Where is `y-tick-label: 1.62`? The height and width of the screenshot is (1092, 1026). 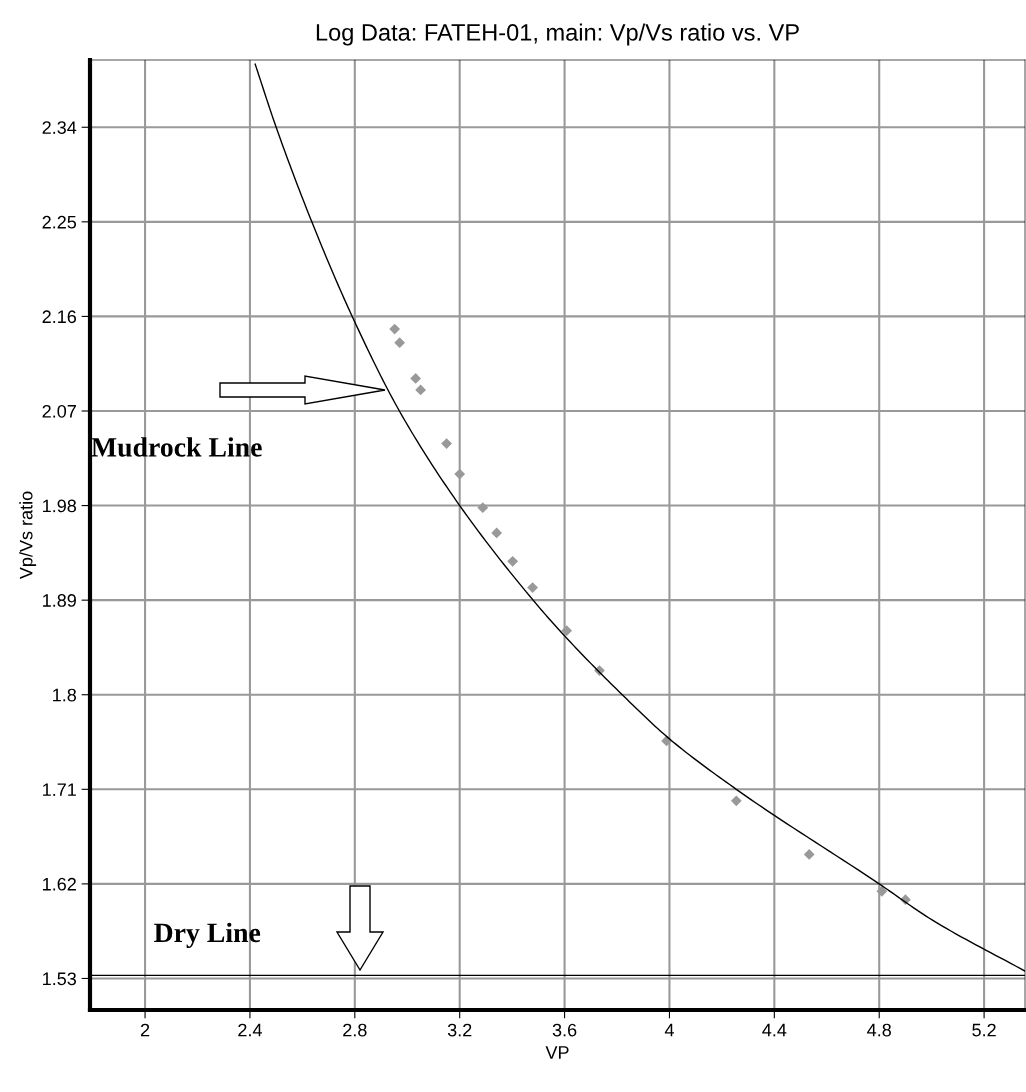
y-tick-label: 1.62 is located at coordinates (59, 884).